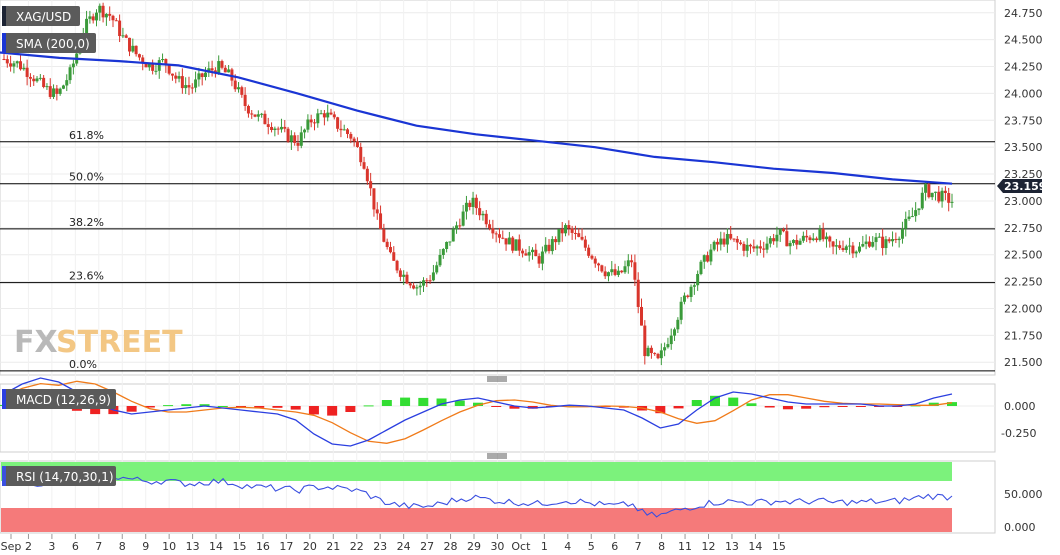 The width and height of the screenshot is (1060, 555). Describe the element at coordinates (122, 546) in the screenshot. I see `time-tick-label: 8` at that location.